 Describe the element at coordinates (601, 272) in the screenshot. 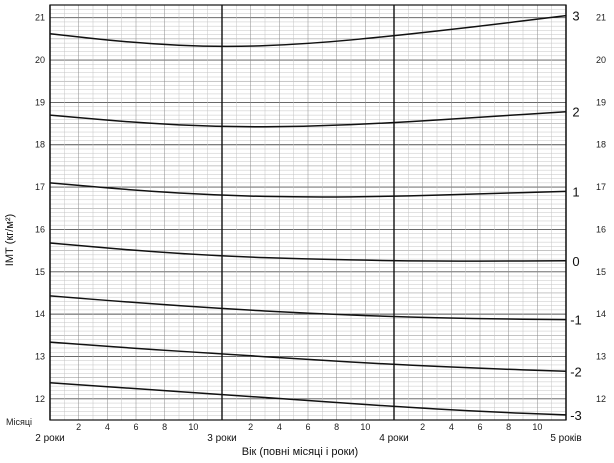

I see `y-tick-label-right: 15` at that location.